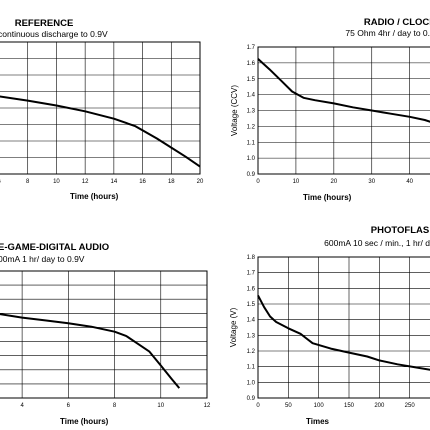 This screenshot has height=430, width=430. I want to click on chart-2-plot-frame, so click(343, 110).